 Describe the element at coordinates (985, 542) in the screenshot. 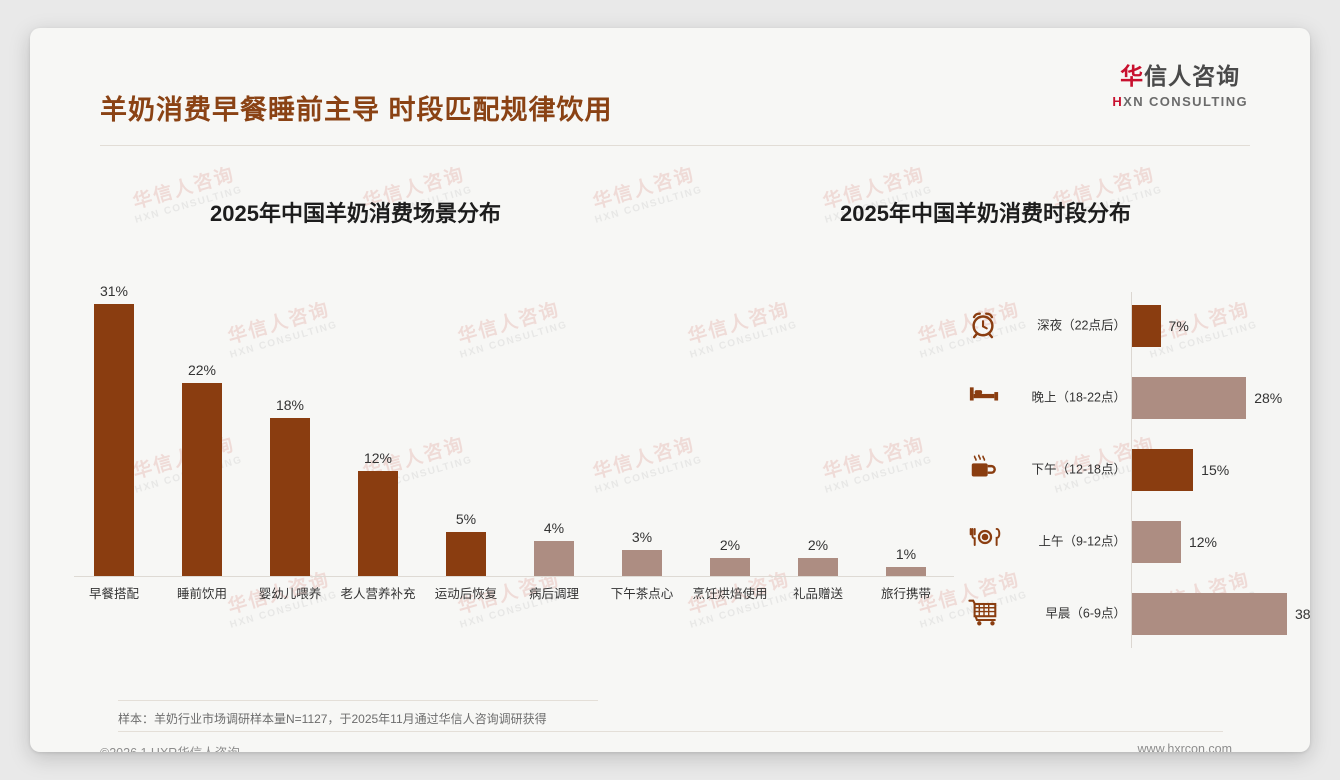

I see `plate-cutlery-icon` at that location.